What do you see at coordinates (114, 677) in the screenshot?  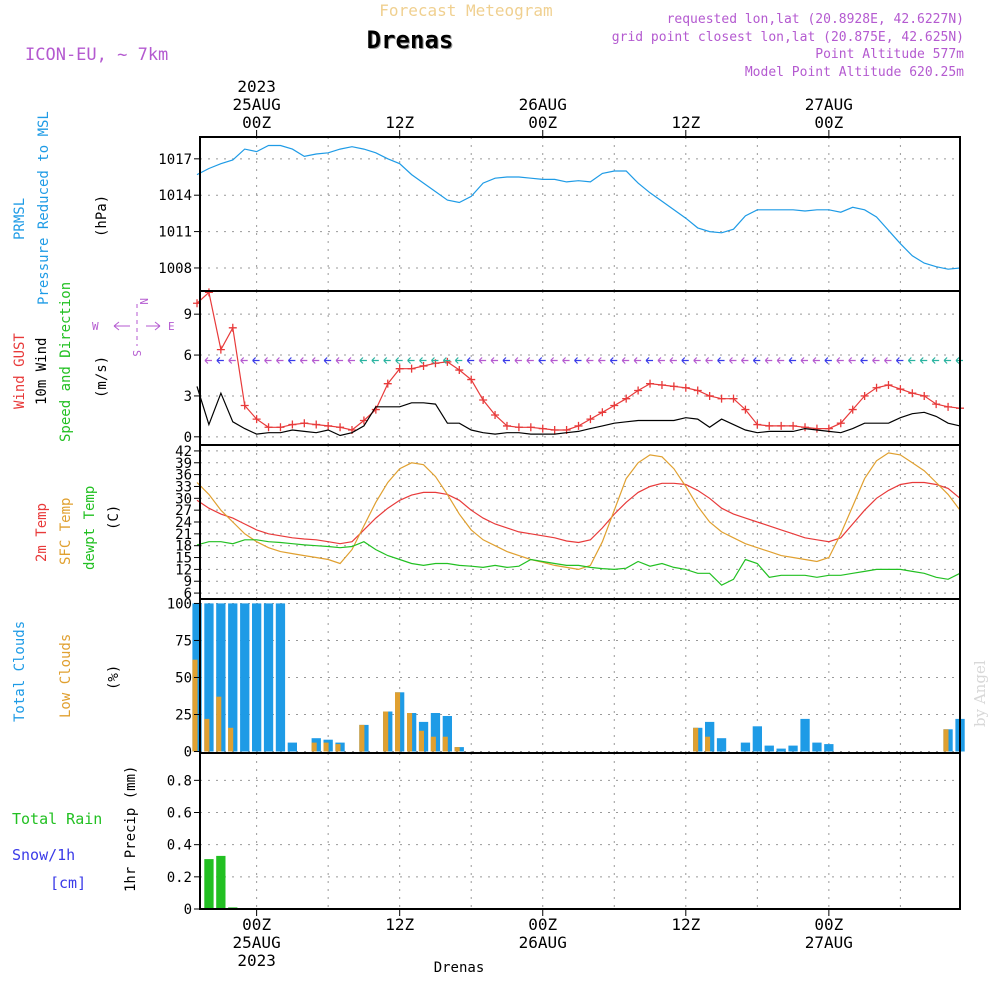 I see `clouds-unit-label: (%)` at bounding box center [114, 677].